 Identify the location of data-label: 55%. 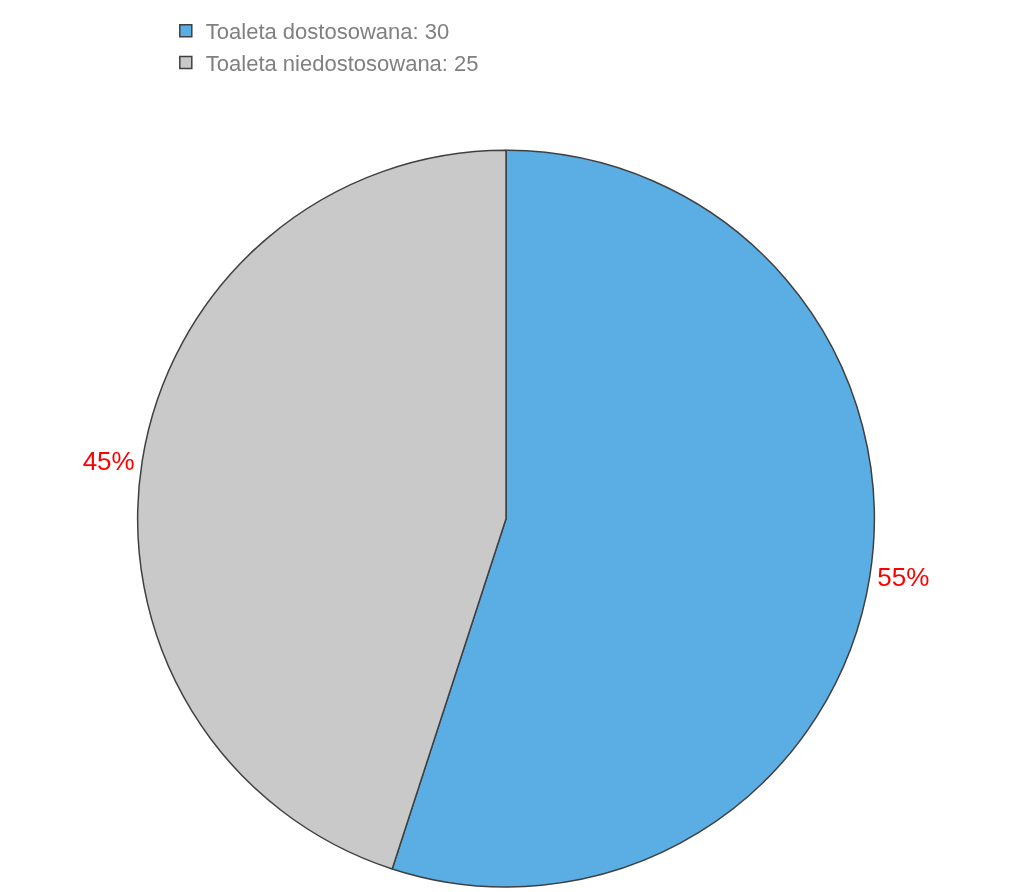
(903, 576).